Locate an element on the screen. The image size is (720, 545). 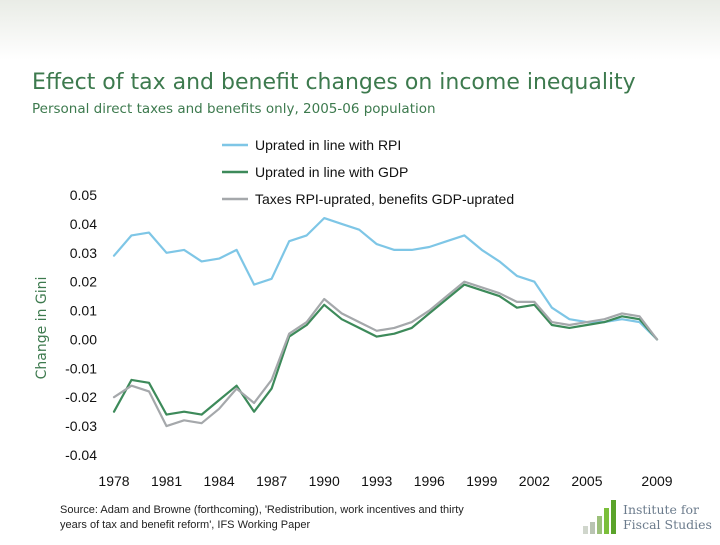
x-tick-label: 1978 is located at coordinates (113, 481).